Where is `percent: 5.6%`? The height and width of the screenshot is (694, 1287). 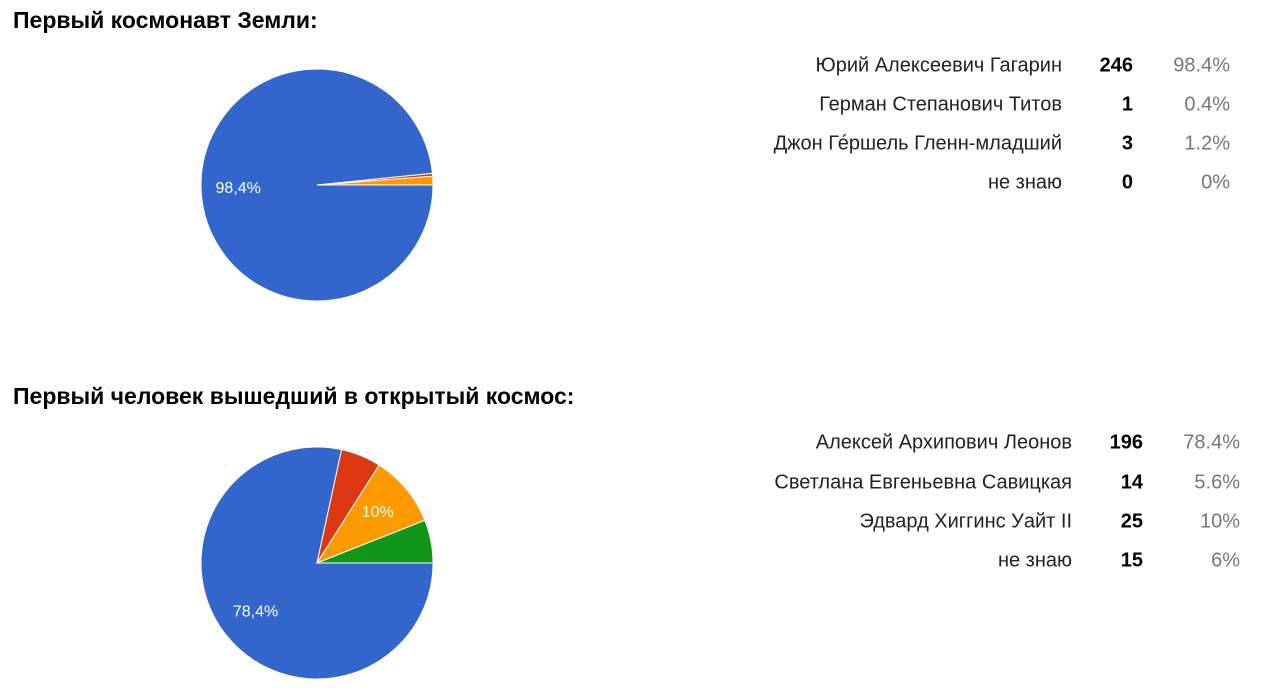
percent: 5.6% is located at coordinates (1217, 482).